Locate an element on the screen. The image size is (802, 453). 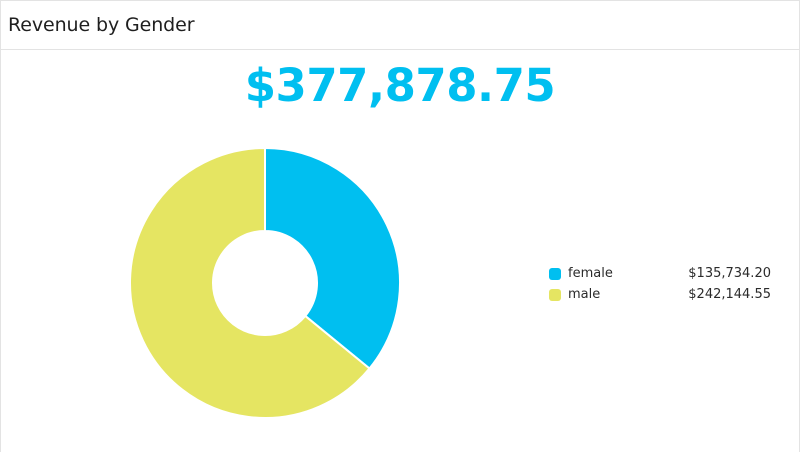
legend-value-male: $242,144.55 is located at coordinates (729, 294).